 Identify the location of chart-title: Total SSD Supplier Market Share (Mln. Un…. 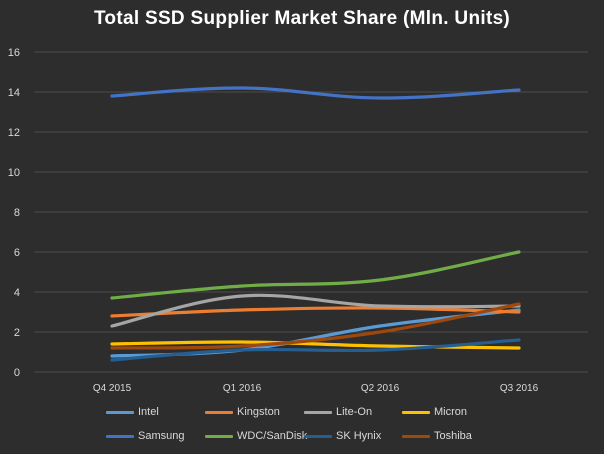
(302, 18).